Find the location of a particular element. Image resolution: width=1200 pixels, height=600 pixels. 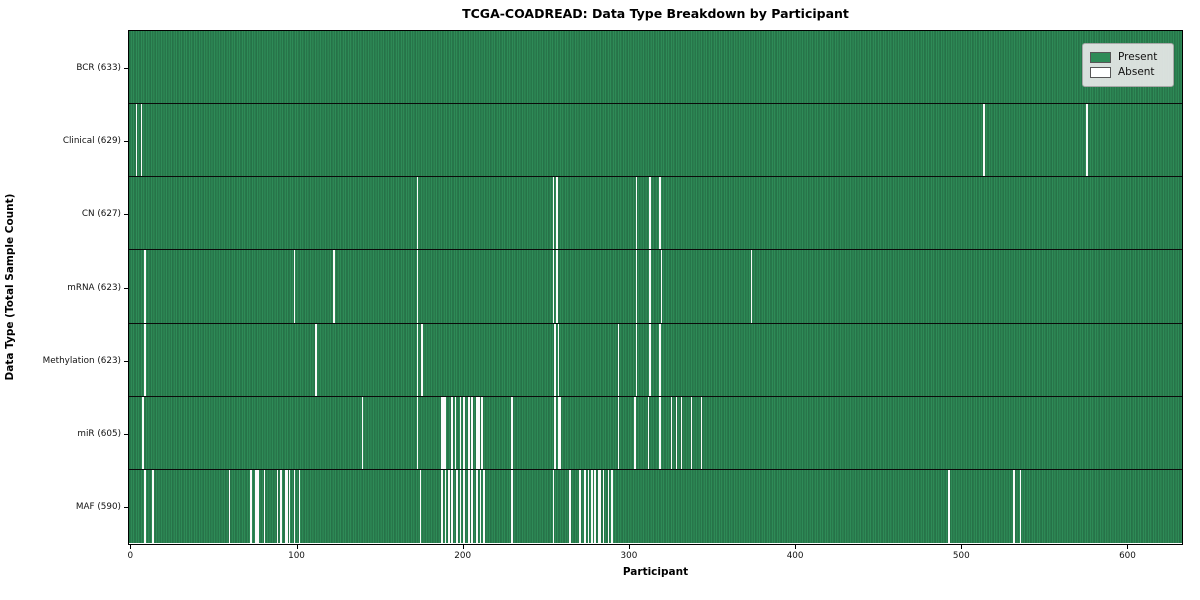

x-tick-label-0: 0 is located at coordinates (130, 556).